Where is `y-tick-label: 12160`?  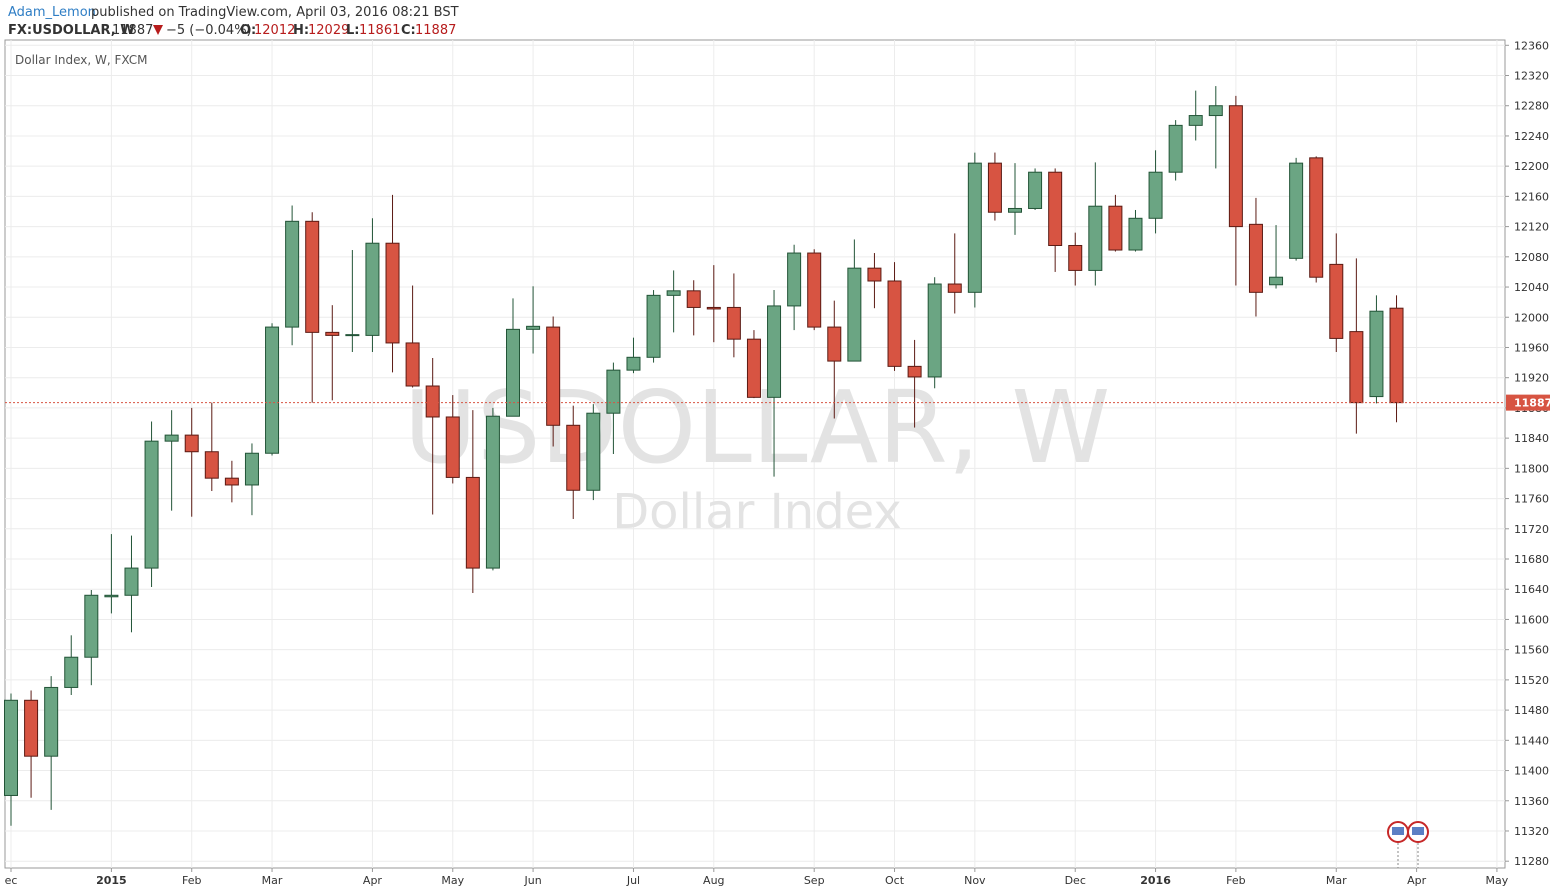 y-tick-label: 12160 is located at coordinates (1531, 196).